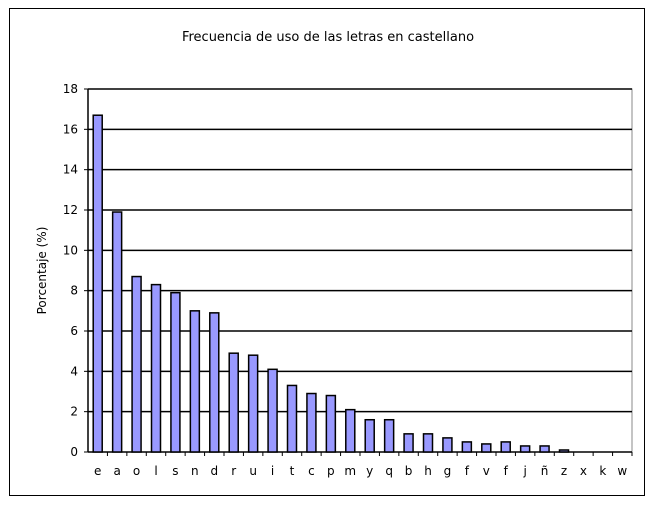 The height and width of the screenshot is (512, 656). I want to click on bar-l, so click(156, 368).